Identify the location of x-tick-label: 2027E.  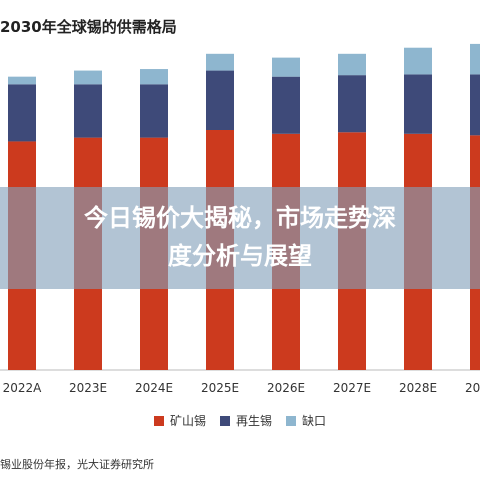
(352, 388).